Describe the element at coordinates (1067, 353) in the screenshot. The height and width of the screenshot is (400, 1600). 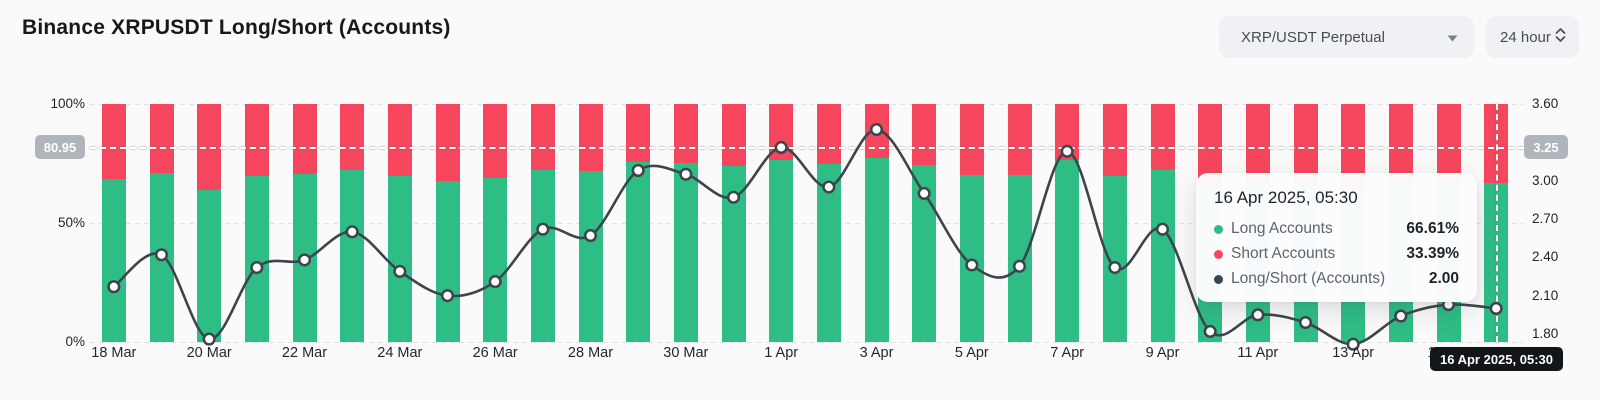
I see `x-axis-tick-label: 7 Apr` at that location.